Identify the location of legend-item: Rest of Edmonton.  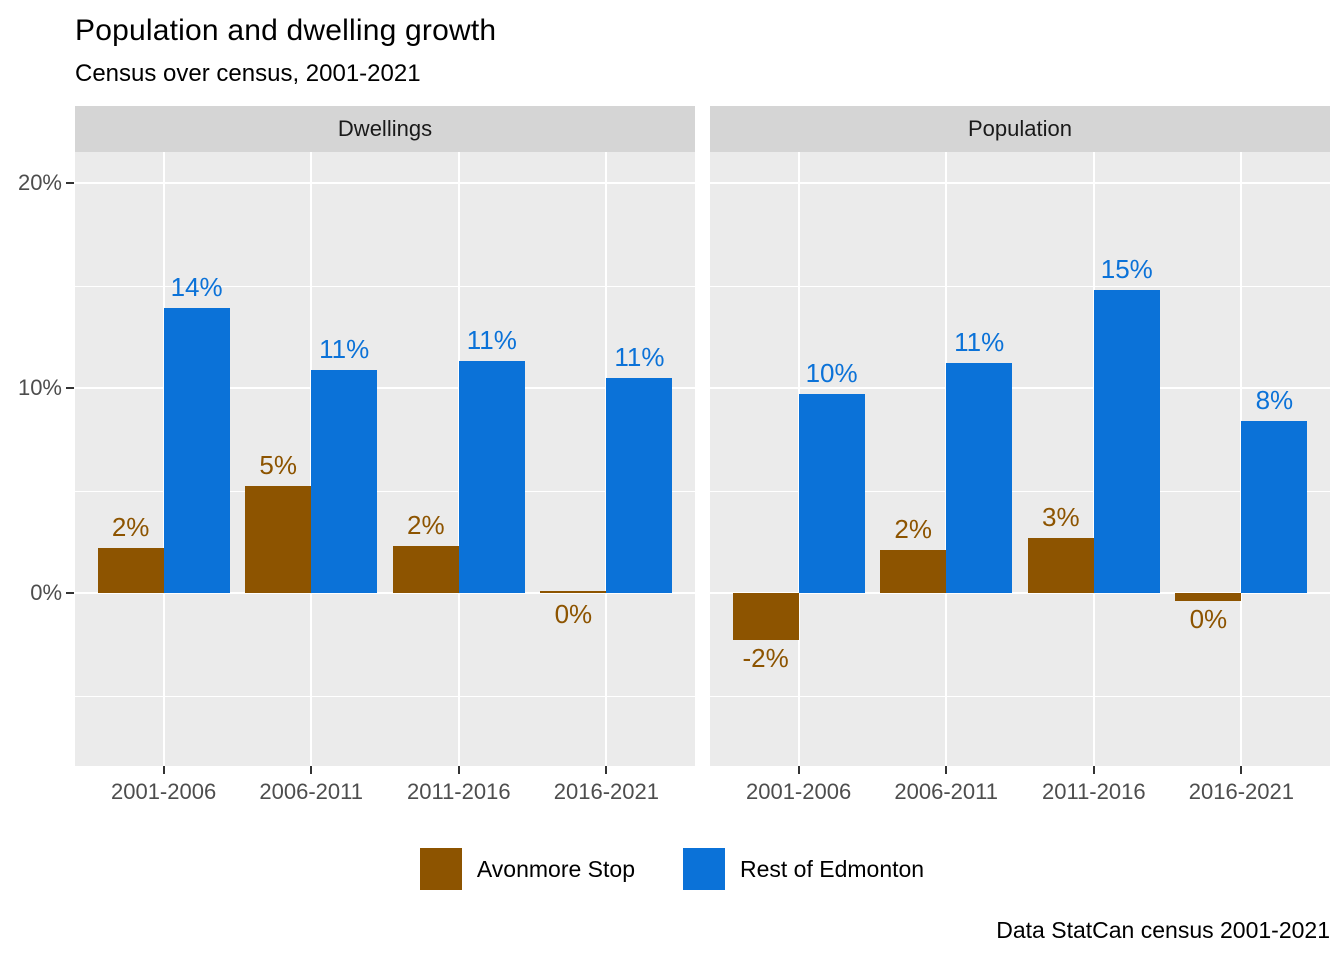
(803, 869).